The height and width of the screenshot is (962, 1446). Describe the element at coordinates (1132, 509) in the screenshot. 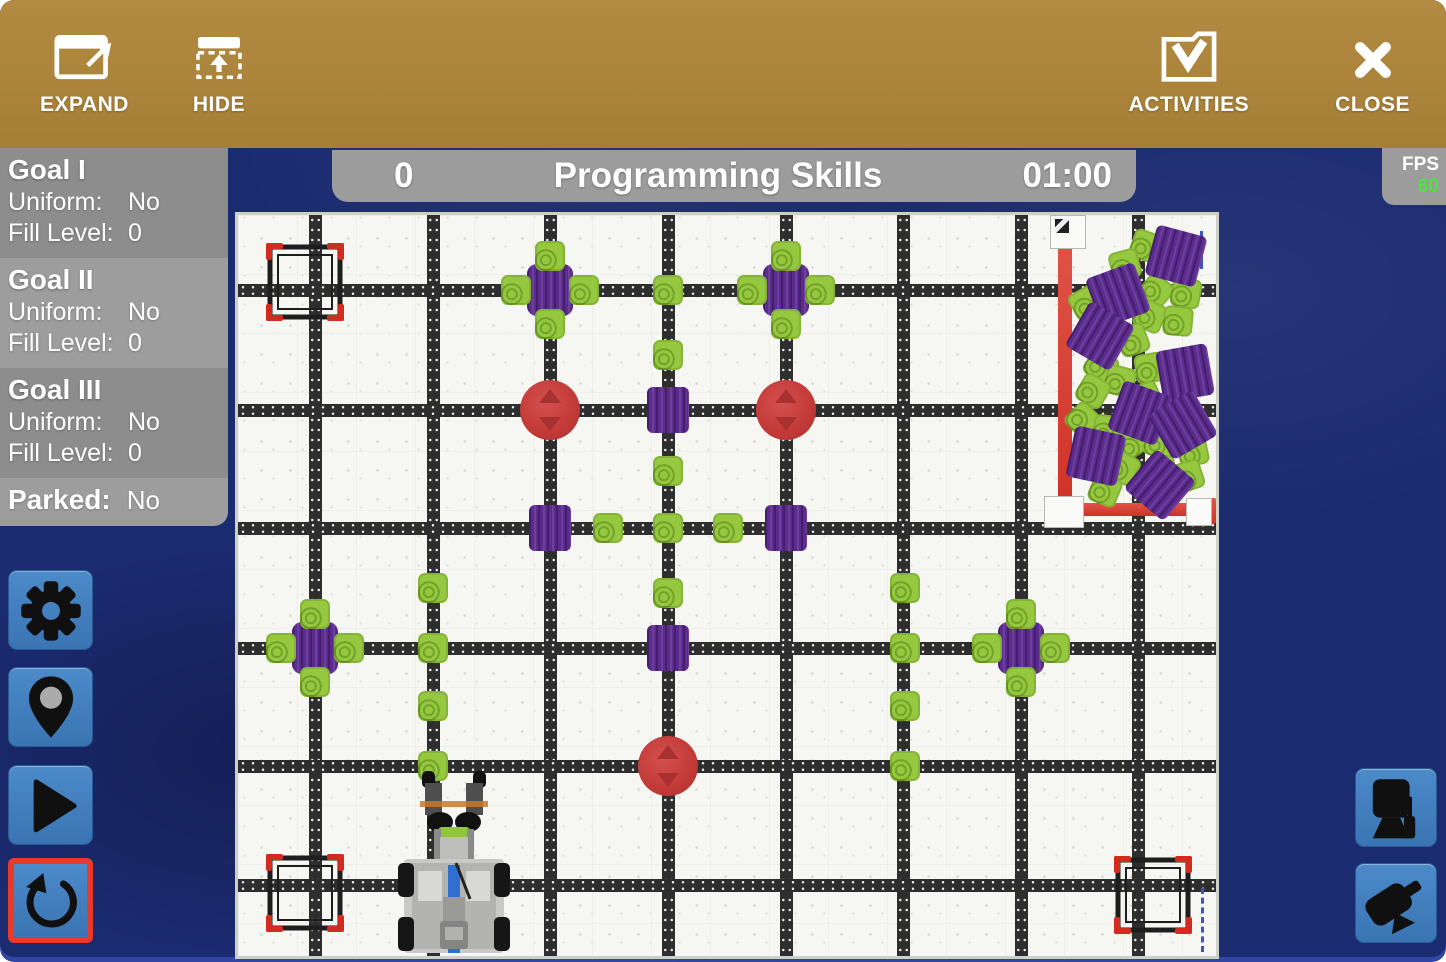

I see `red-boundary-beam` at that location.